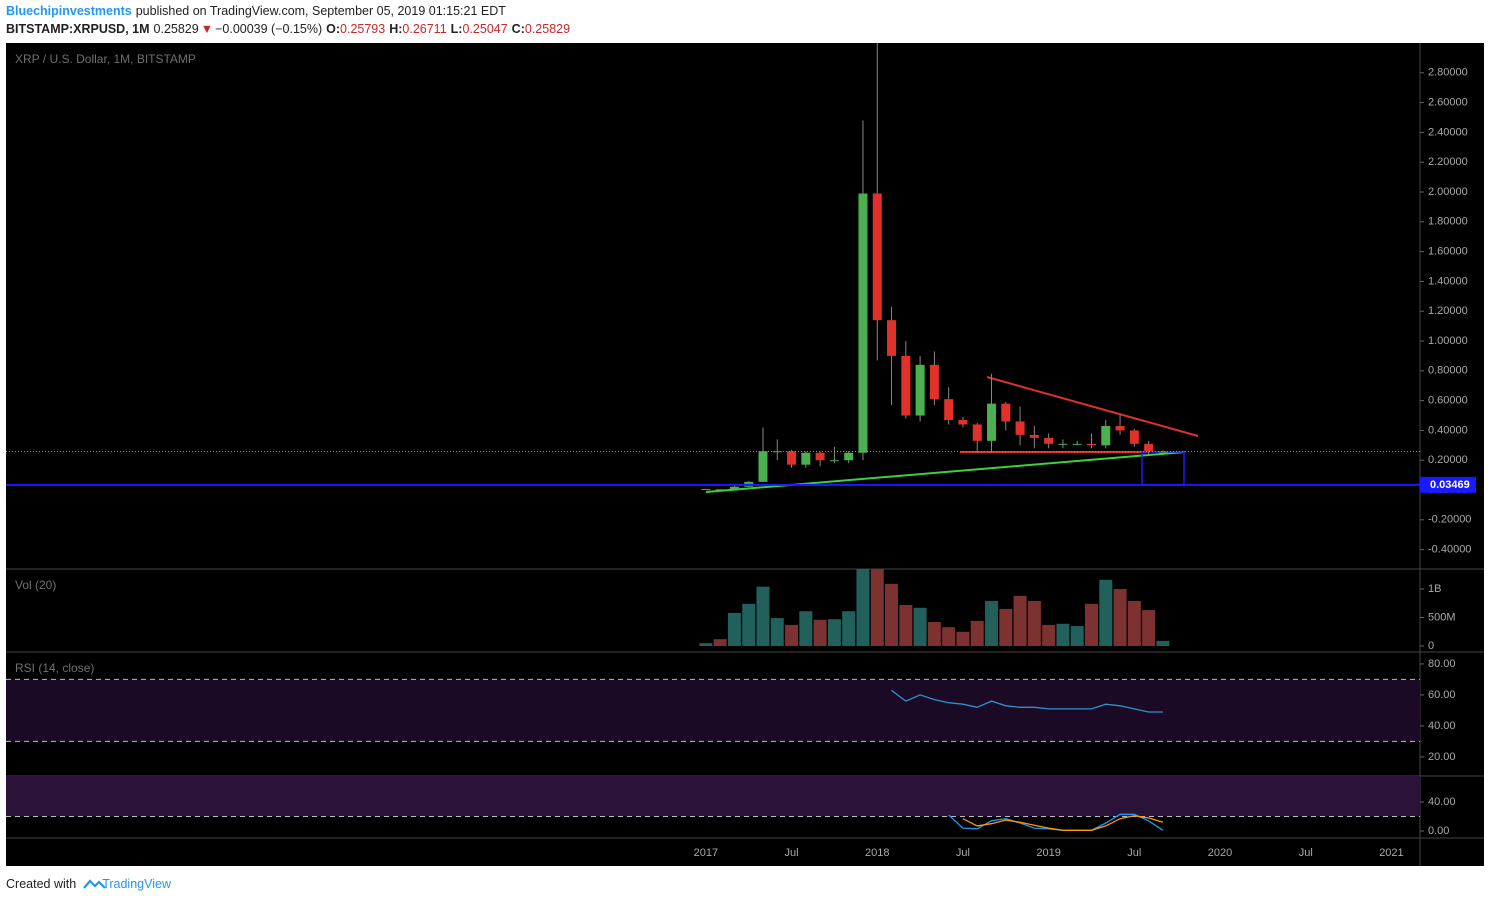  What do you see at coordinates (1442, 617) in the screenshot?
I see `y-tick-label: 500M` at bounding box center [1442, 617].